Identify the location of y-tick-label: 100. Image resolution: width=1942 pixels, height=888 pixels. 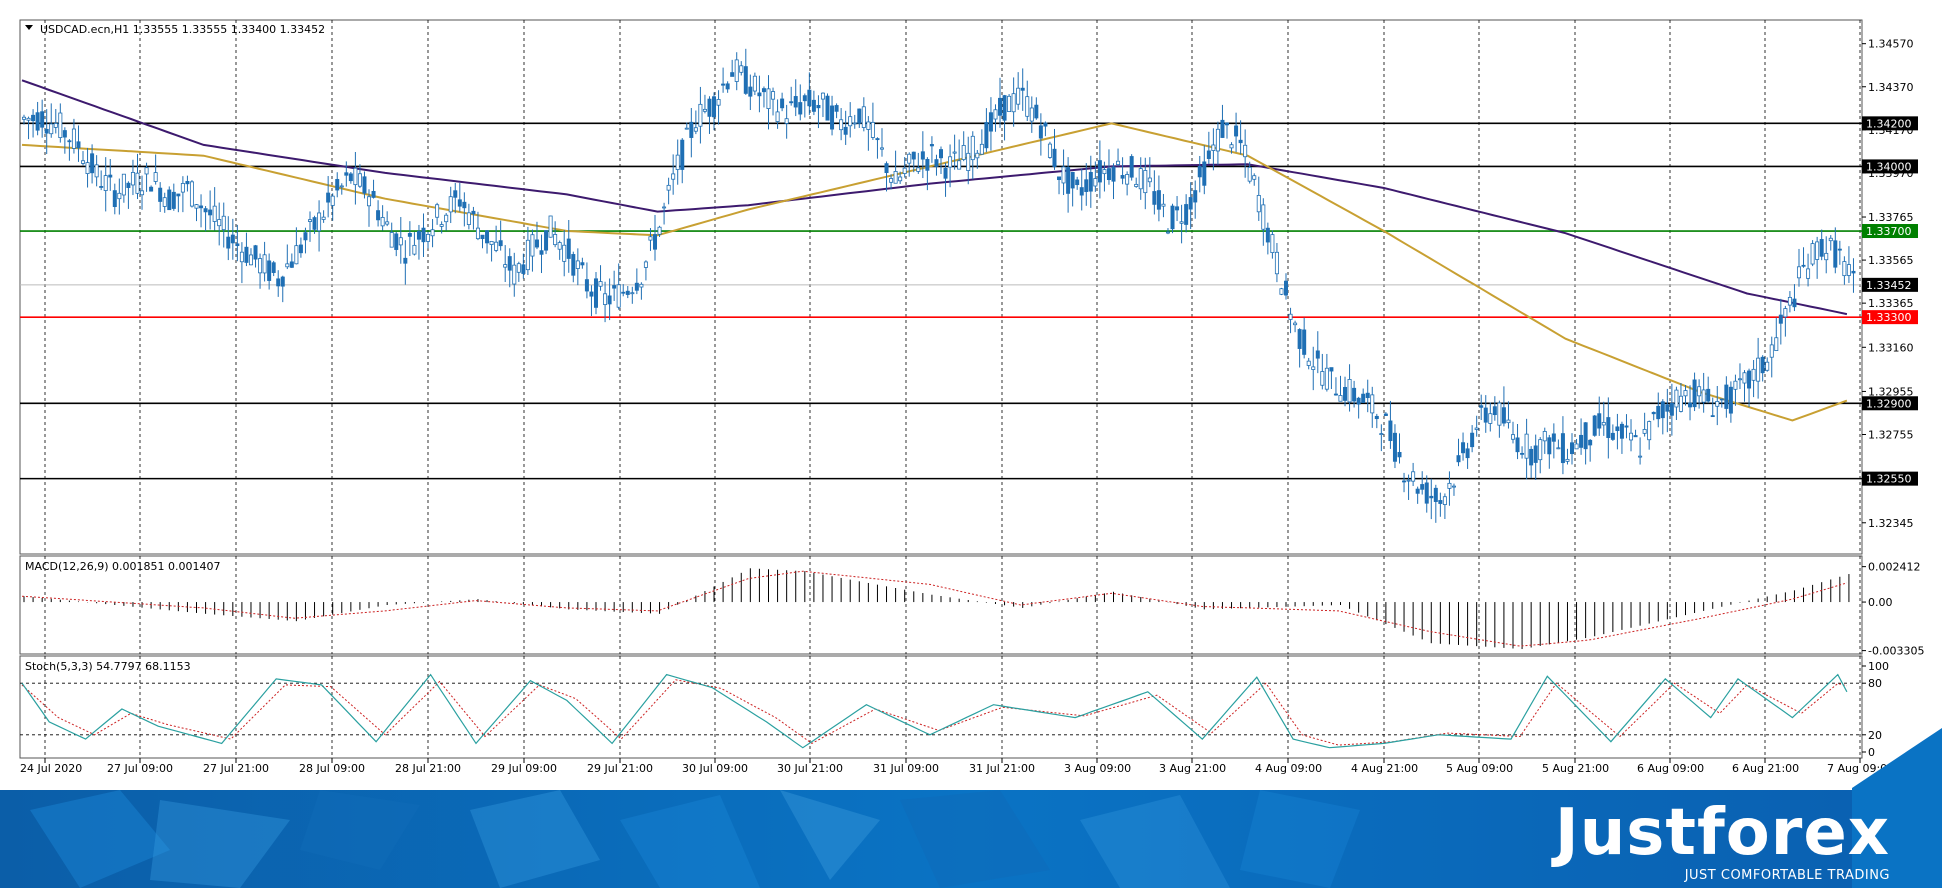
(1878, 666).